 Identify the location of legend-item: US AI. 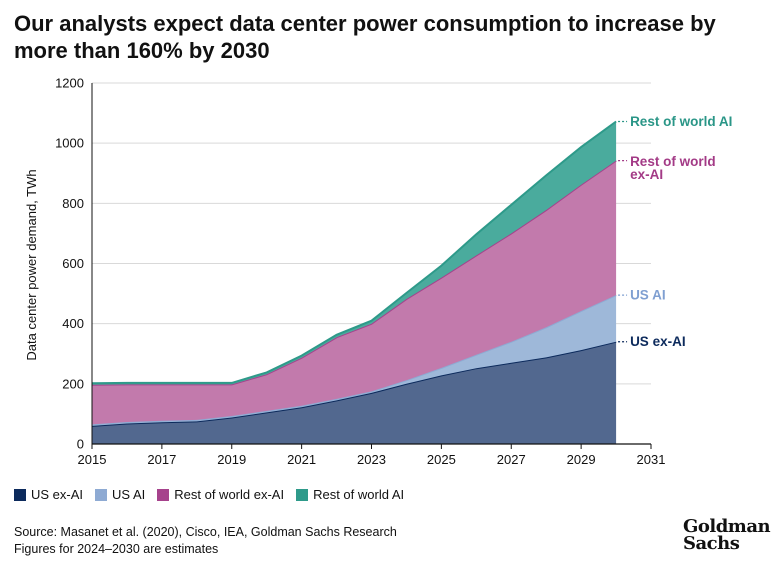
(120, 494).